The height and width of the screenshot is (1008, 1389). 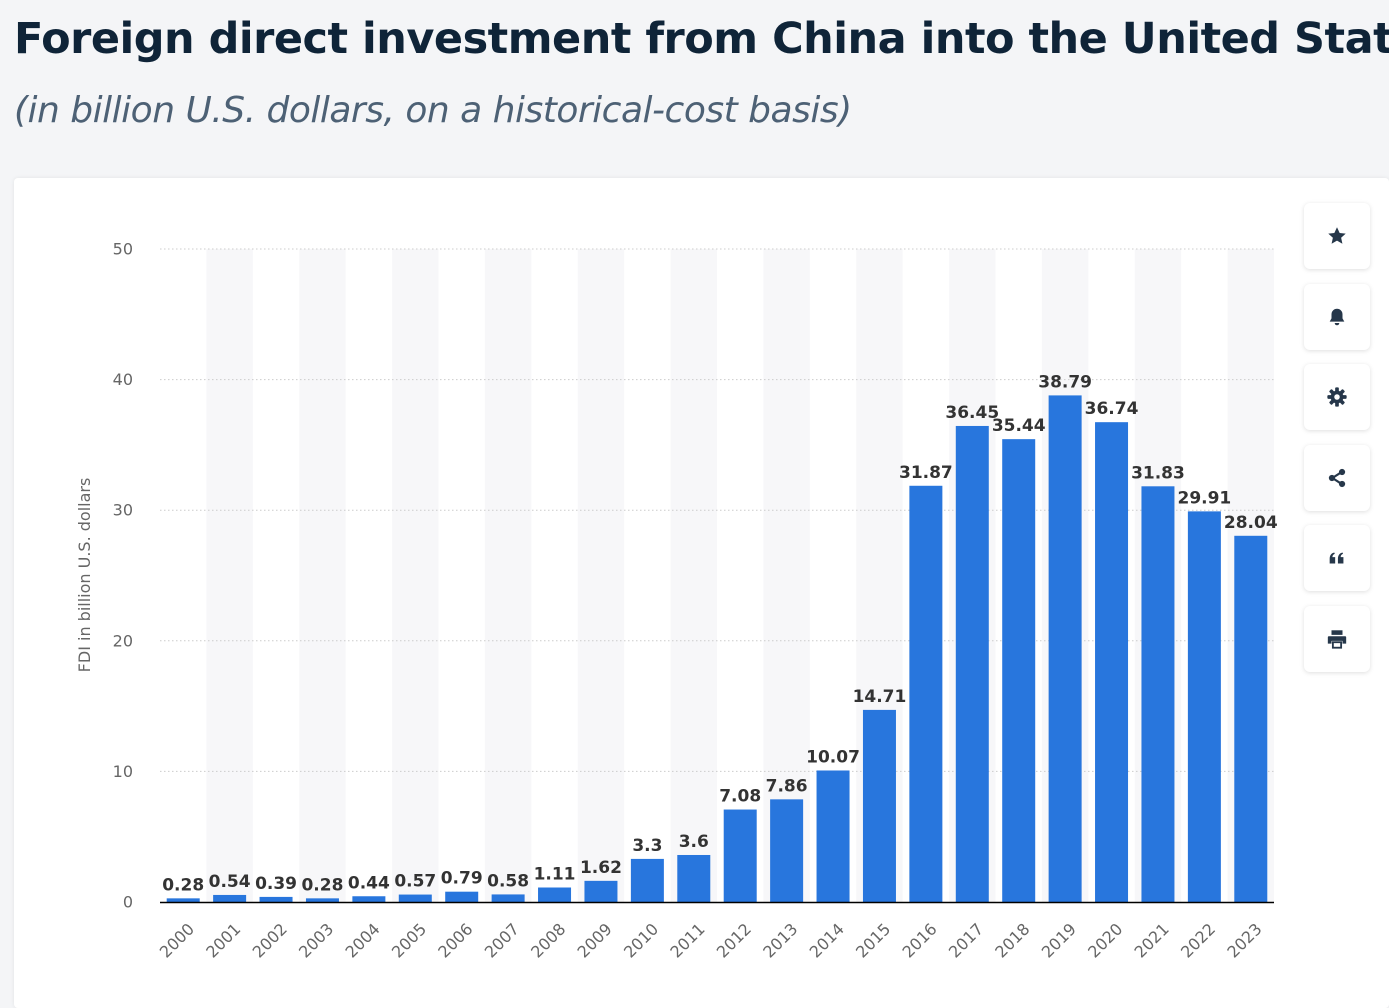 What do you see at coordinates (1337, 638) in the screenshot?
I see `print-button` at bounding box center [1337, 638].